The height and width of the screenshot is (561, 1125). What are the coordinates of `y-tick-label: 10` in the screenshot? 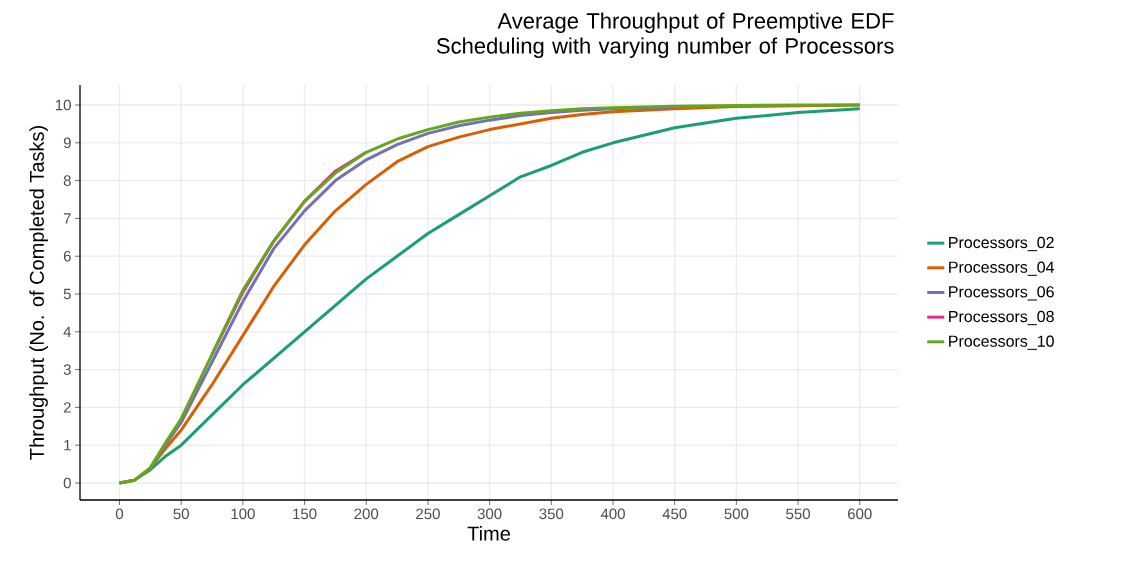 It's located at (63, 105).